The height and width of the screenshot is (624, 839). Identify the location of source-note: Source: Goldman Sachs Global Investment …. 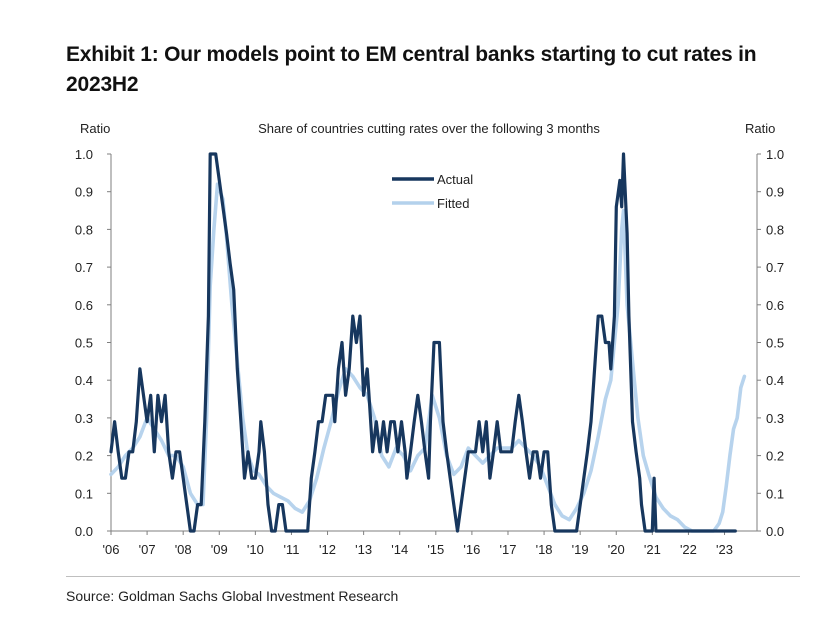
(232, 596).